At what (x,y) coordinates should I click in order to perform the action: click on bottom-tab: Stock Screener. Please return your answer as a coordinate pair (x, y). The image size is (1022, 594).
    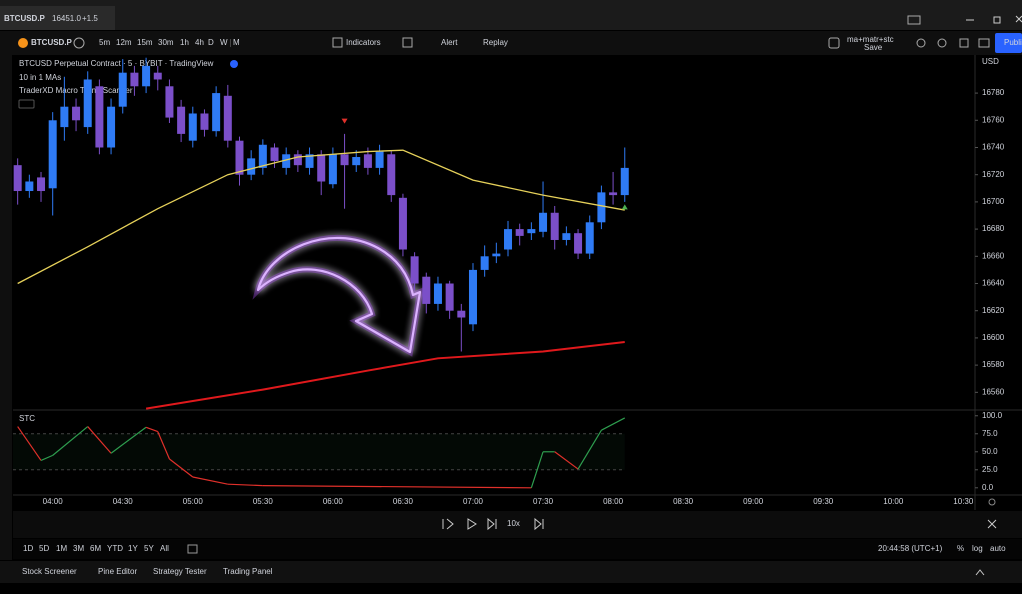
    Looking at the image, I should click on (49, 571).